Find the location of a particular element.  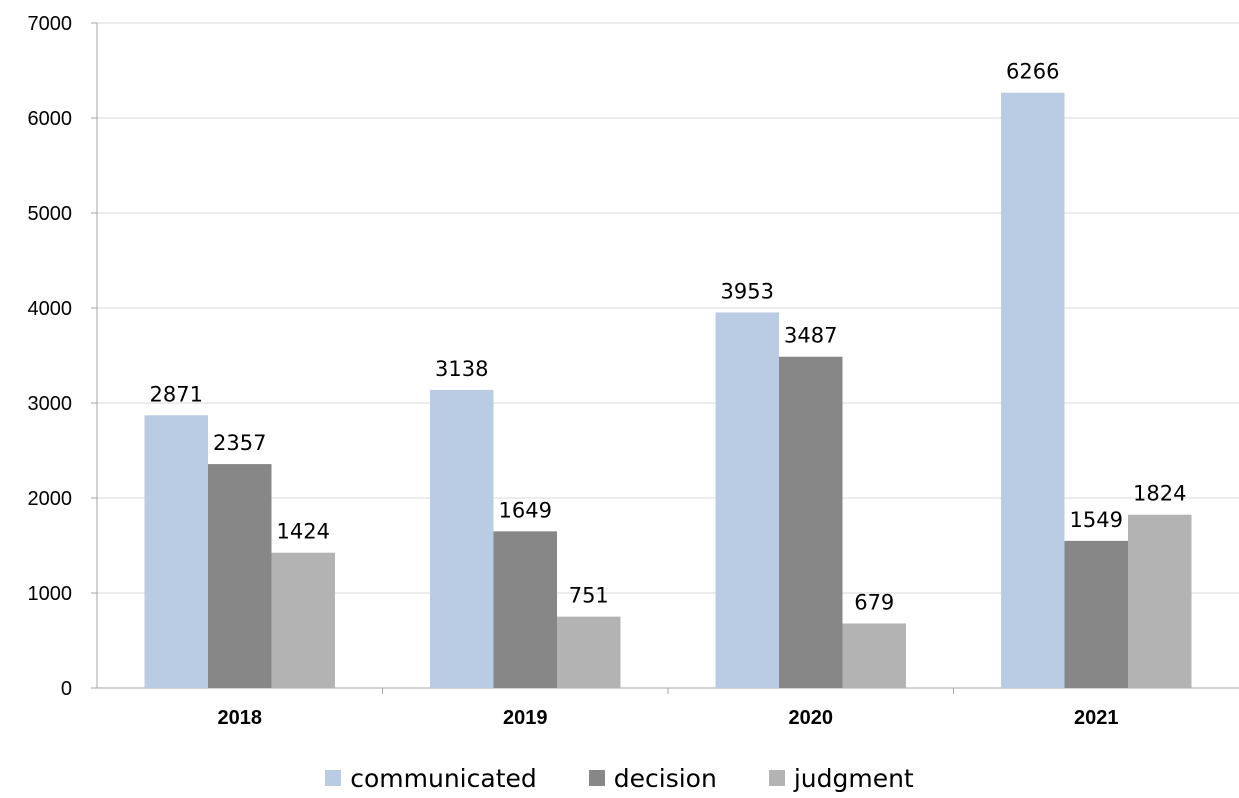

data-label-decision-2018: 2357 is located at coordinates (239, 443).